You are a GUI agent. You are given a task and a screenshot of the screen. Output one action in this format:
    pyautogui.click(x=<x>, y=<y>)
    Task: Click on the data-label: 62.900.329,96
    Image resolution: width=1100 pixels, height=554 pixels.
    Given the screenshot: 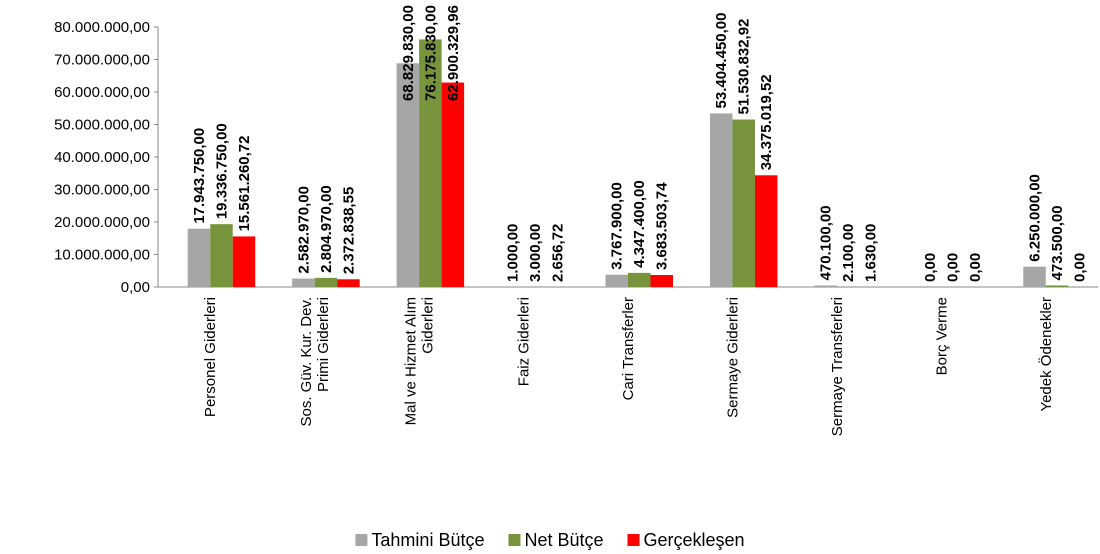 What is the action you would take?
    pyautogui.click(x=453, y=53)
    